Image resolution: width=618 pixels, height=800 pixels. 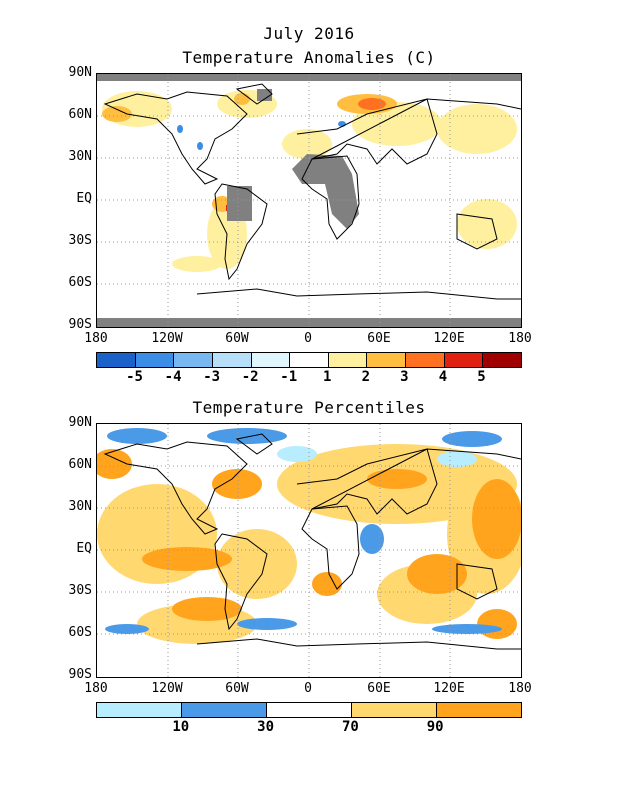 What do you see at coordinates (134, 377) in the screenshot?
I see `colorbar-label: -5` at bounding box center [134, 377].